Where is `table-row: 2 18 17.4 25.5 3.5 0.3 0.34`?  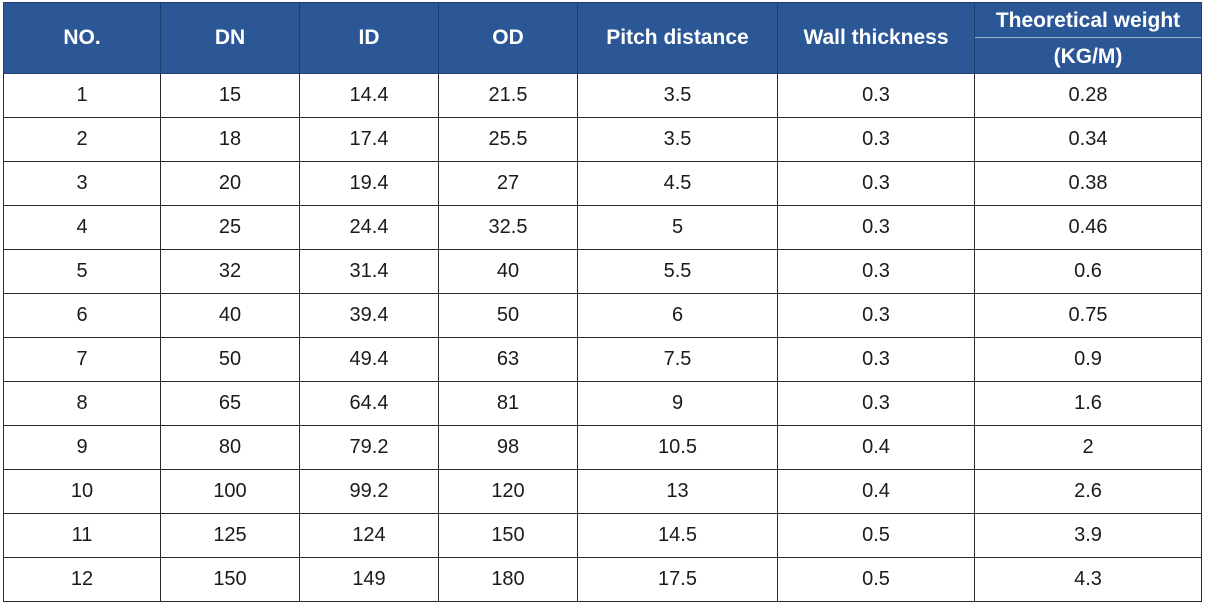
table-row: 2 18 17.4 25.5 3.5 0.3 0.34 is located at coordinates (602, 139).